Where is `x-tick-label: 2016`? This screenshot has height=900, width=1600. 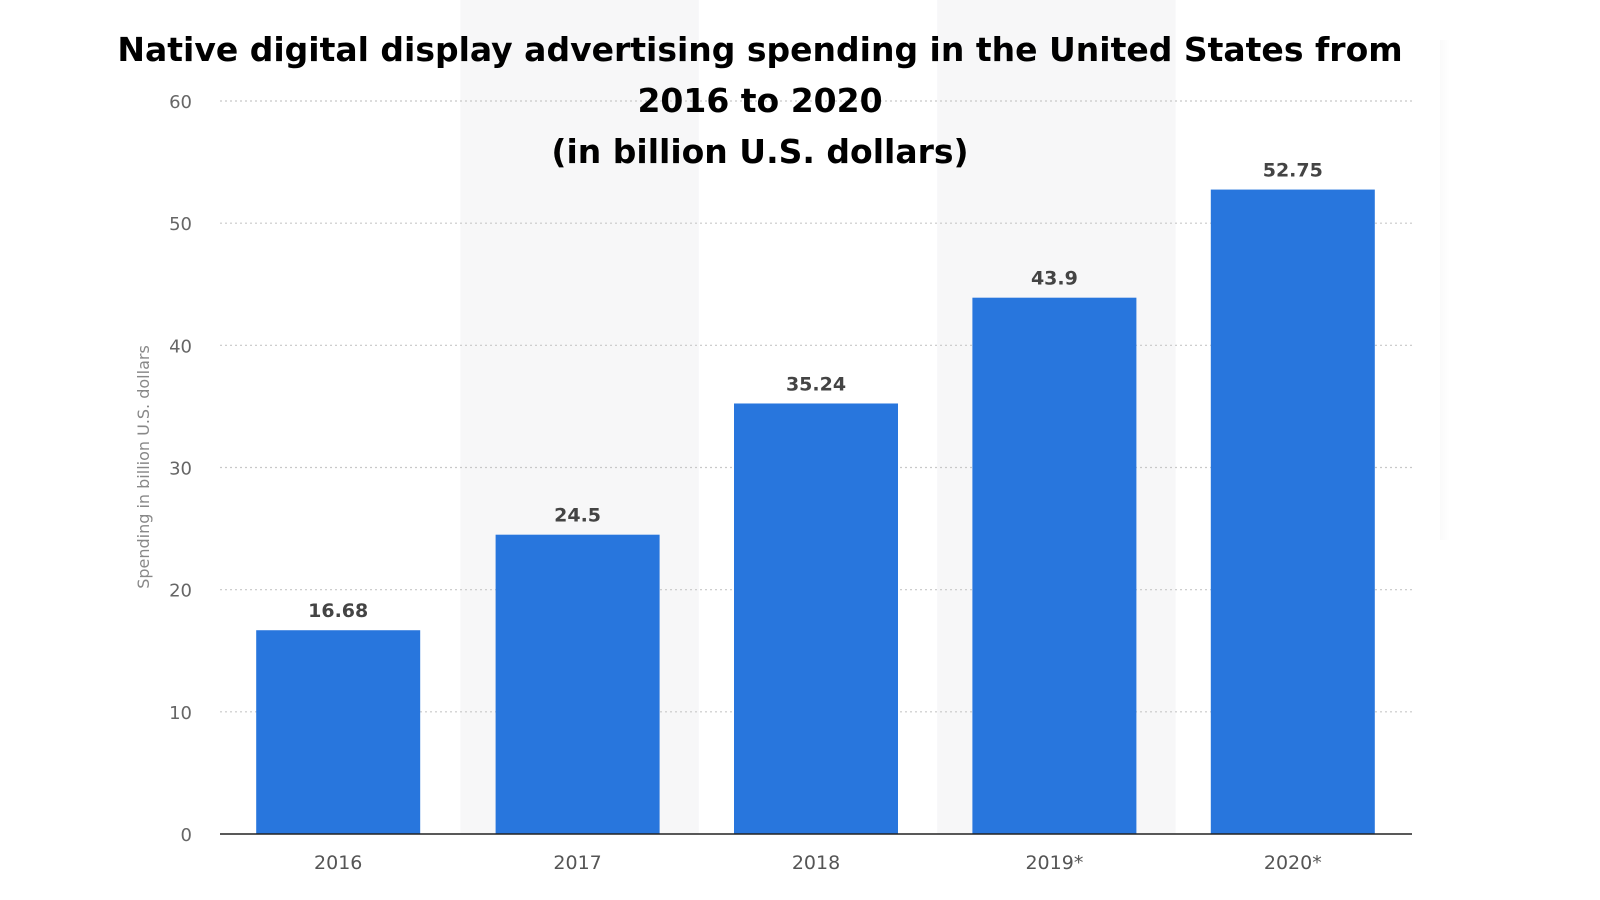
x-tick-label: 2016 is located at coordinates (338, 863).